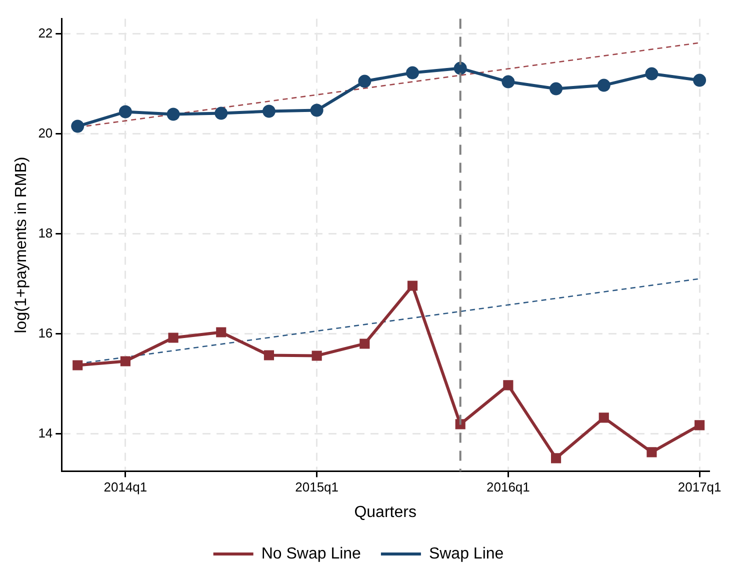  Describe the element at coordinates (21, 245) in the screenshot. I see `y-axis-title: log(1+payments in RMB)` at that location.